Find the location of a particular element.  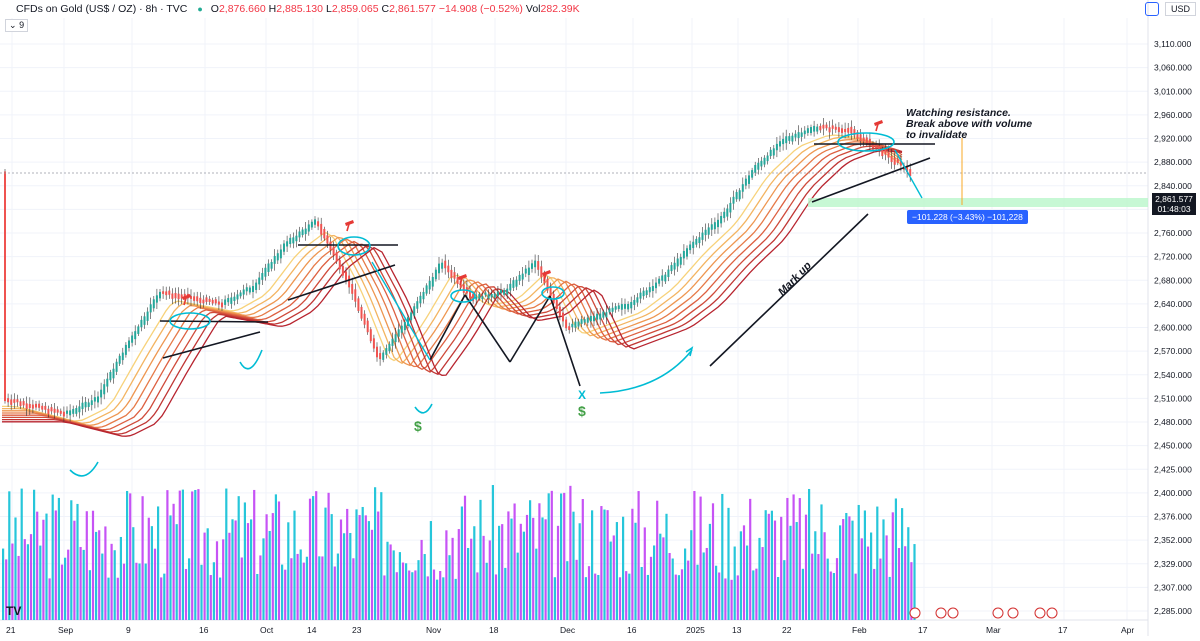

x-tick-label: Mar is located at coordinates (993, 630).